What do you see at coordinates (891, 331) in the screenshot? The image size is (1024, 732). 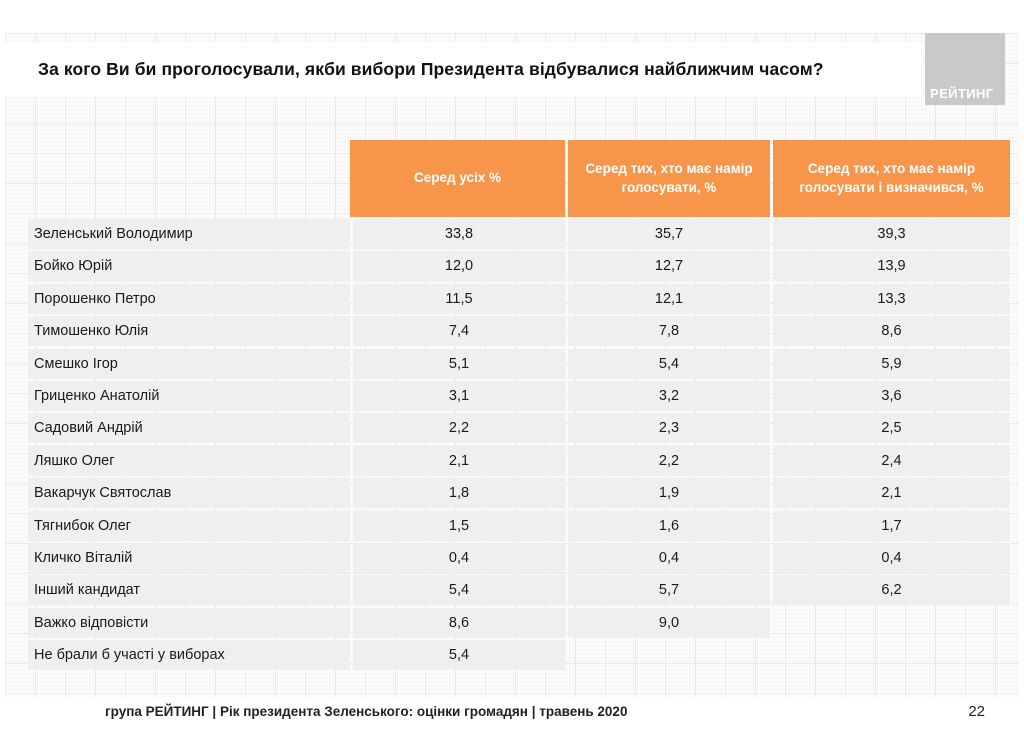 I see `value-cell-intend-and-decided: 8,6` at bounding box center [891, 331].